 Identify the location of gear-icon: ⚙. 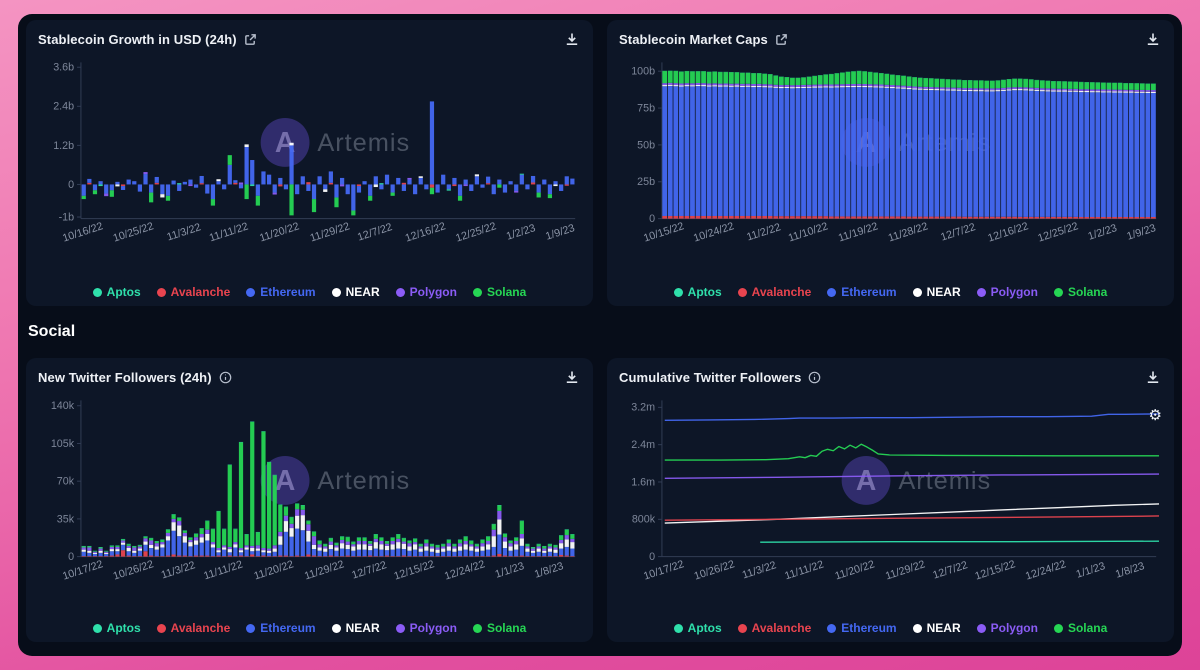
(1155, 415).